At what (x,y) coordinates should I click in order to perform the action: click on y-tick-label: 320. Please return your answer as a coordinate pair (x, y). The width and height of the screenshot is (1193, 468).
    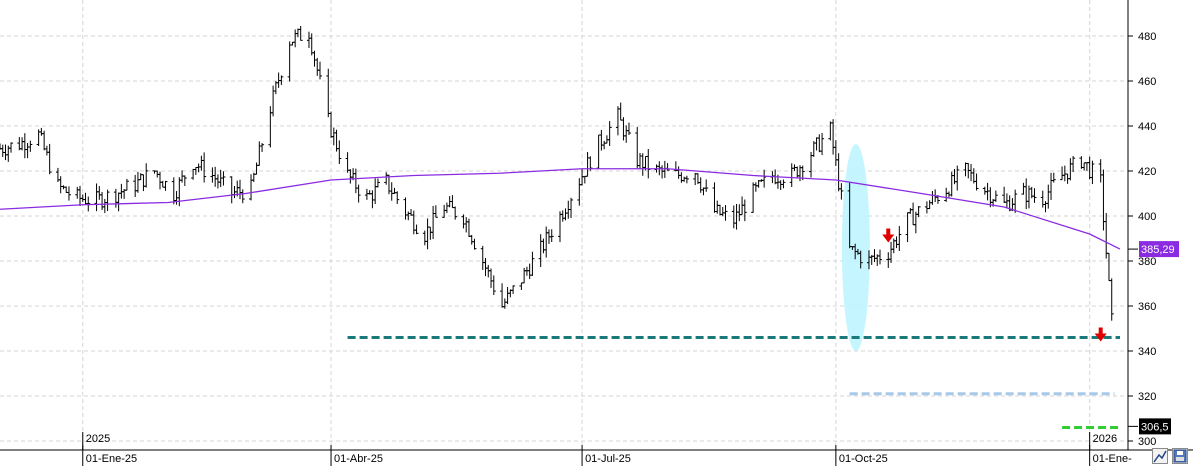
    Looking at the image, I should click on (1147, 397).